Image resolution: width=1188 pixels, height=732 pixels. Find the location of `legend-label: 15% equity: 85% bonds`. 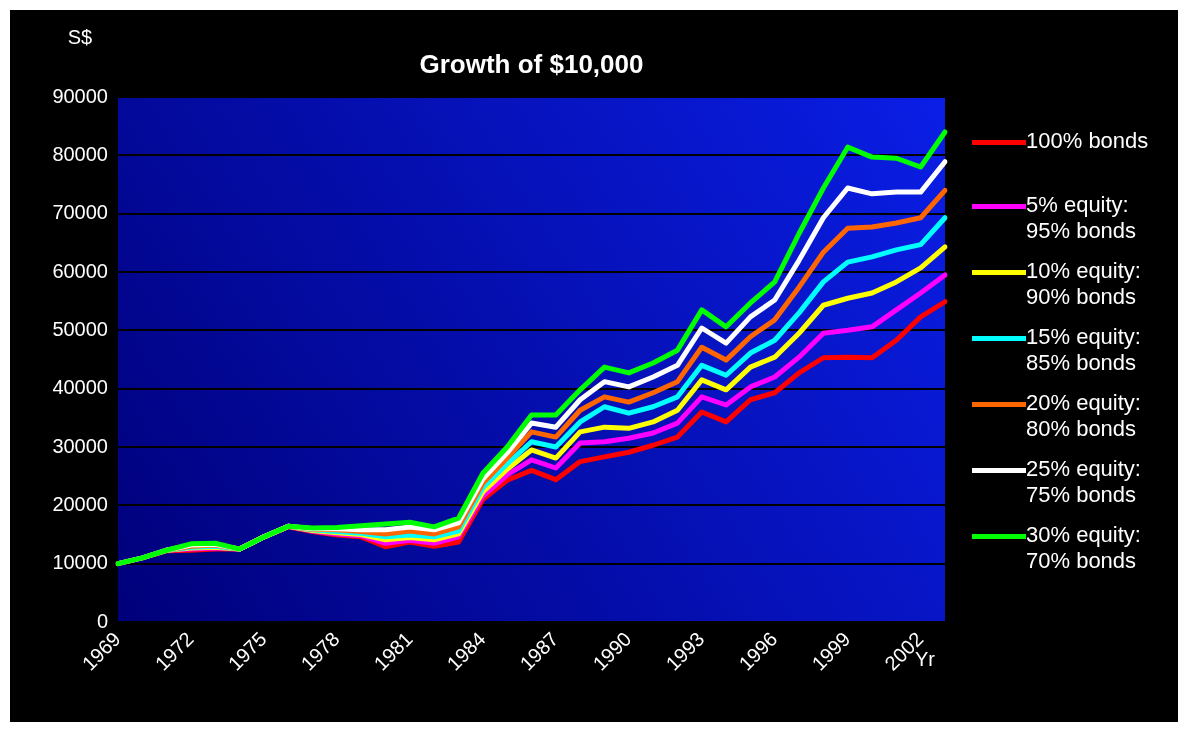

legend-label: 15% equity: 85% bonds is located at coordinates (1084, 350).